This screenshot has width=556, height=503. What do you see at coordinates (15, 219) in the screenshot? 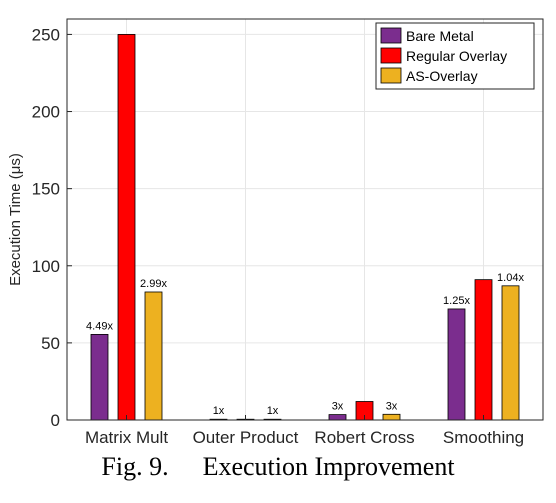
I see `y-axis-label: Execution Time (μs)` at bounding box center [15, 219].